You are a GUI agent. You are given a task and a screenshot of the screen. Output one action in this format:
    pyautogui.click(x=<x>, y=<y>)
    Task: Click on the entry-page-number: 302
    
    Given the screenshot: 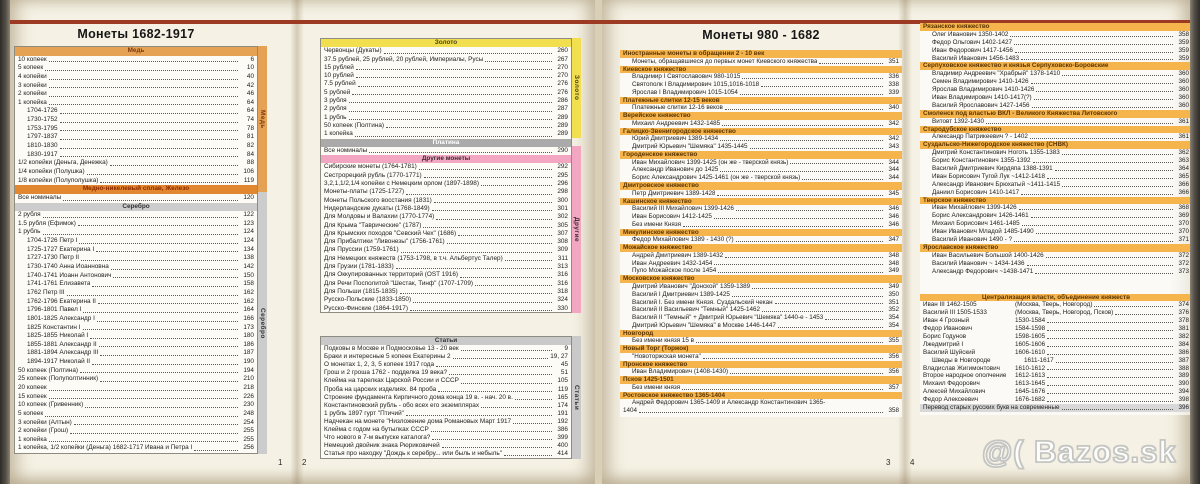 What is the action you would take?
    pyautogui.click(x=562, y=217)
    